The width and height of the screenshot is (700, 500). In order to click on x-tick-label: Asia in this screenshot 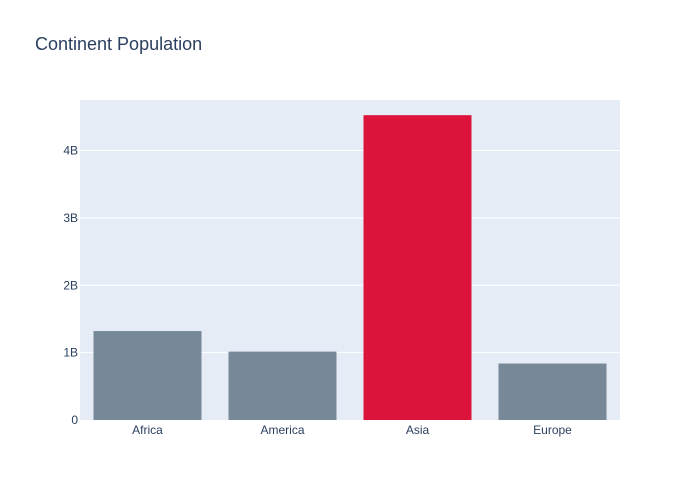, I will do `click(418, 430)`.